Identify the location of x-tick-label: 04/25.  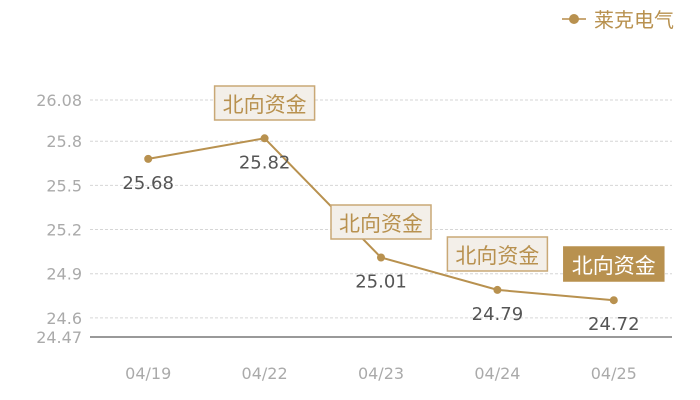
(614, 373).